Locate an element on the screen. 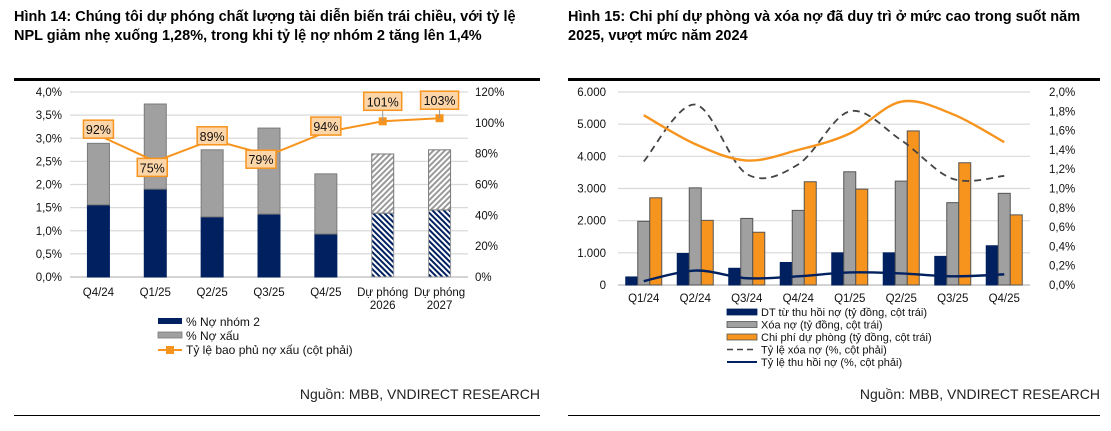 This screenshot has width=1111, height=431. right-axis-tick: 20% is located at coordinates (486, 247).